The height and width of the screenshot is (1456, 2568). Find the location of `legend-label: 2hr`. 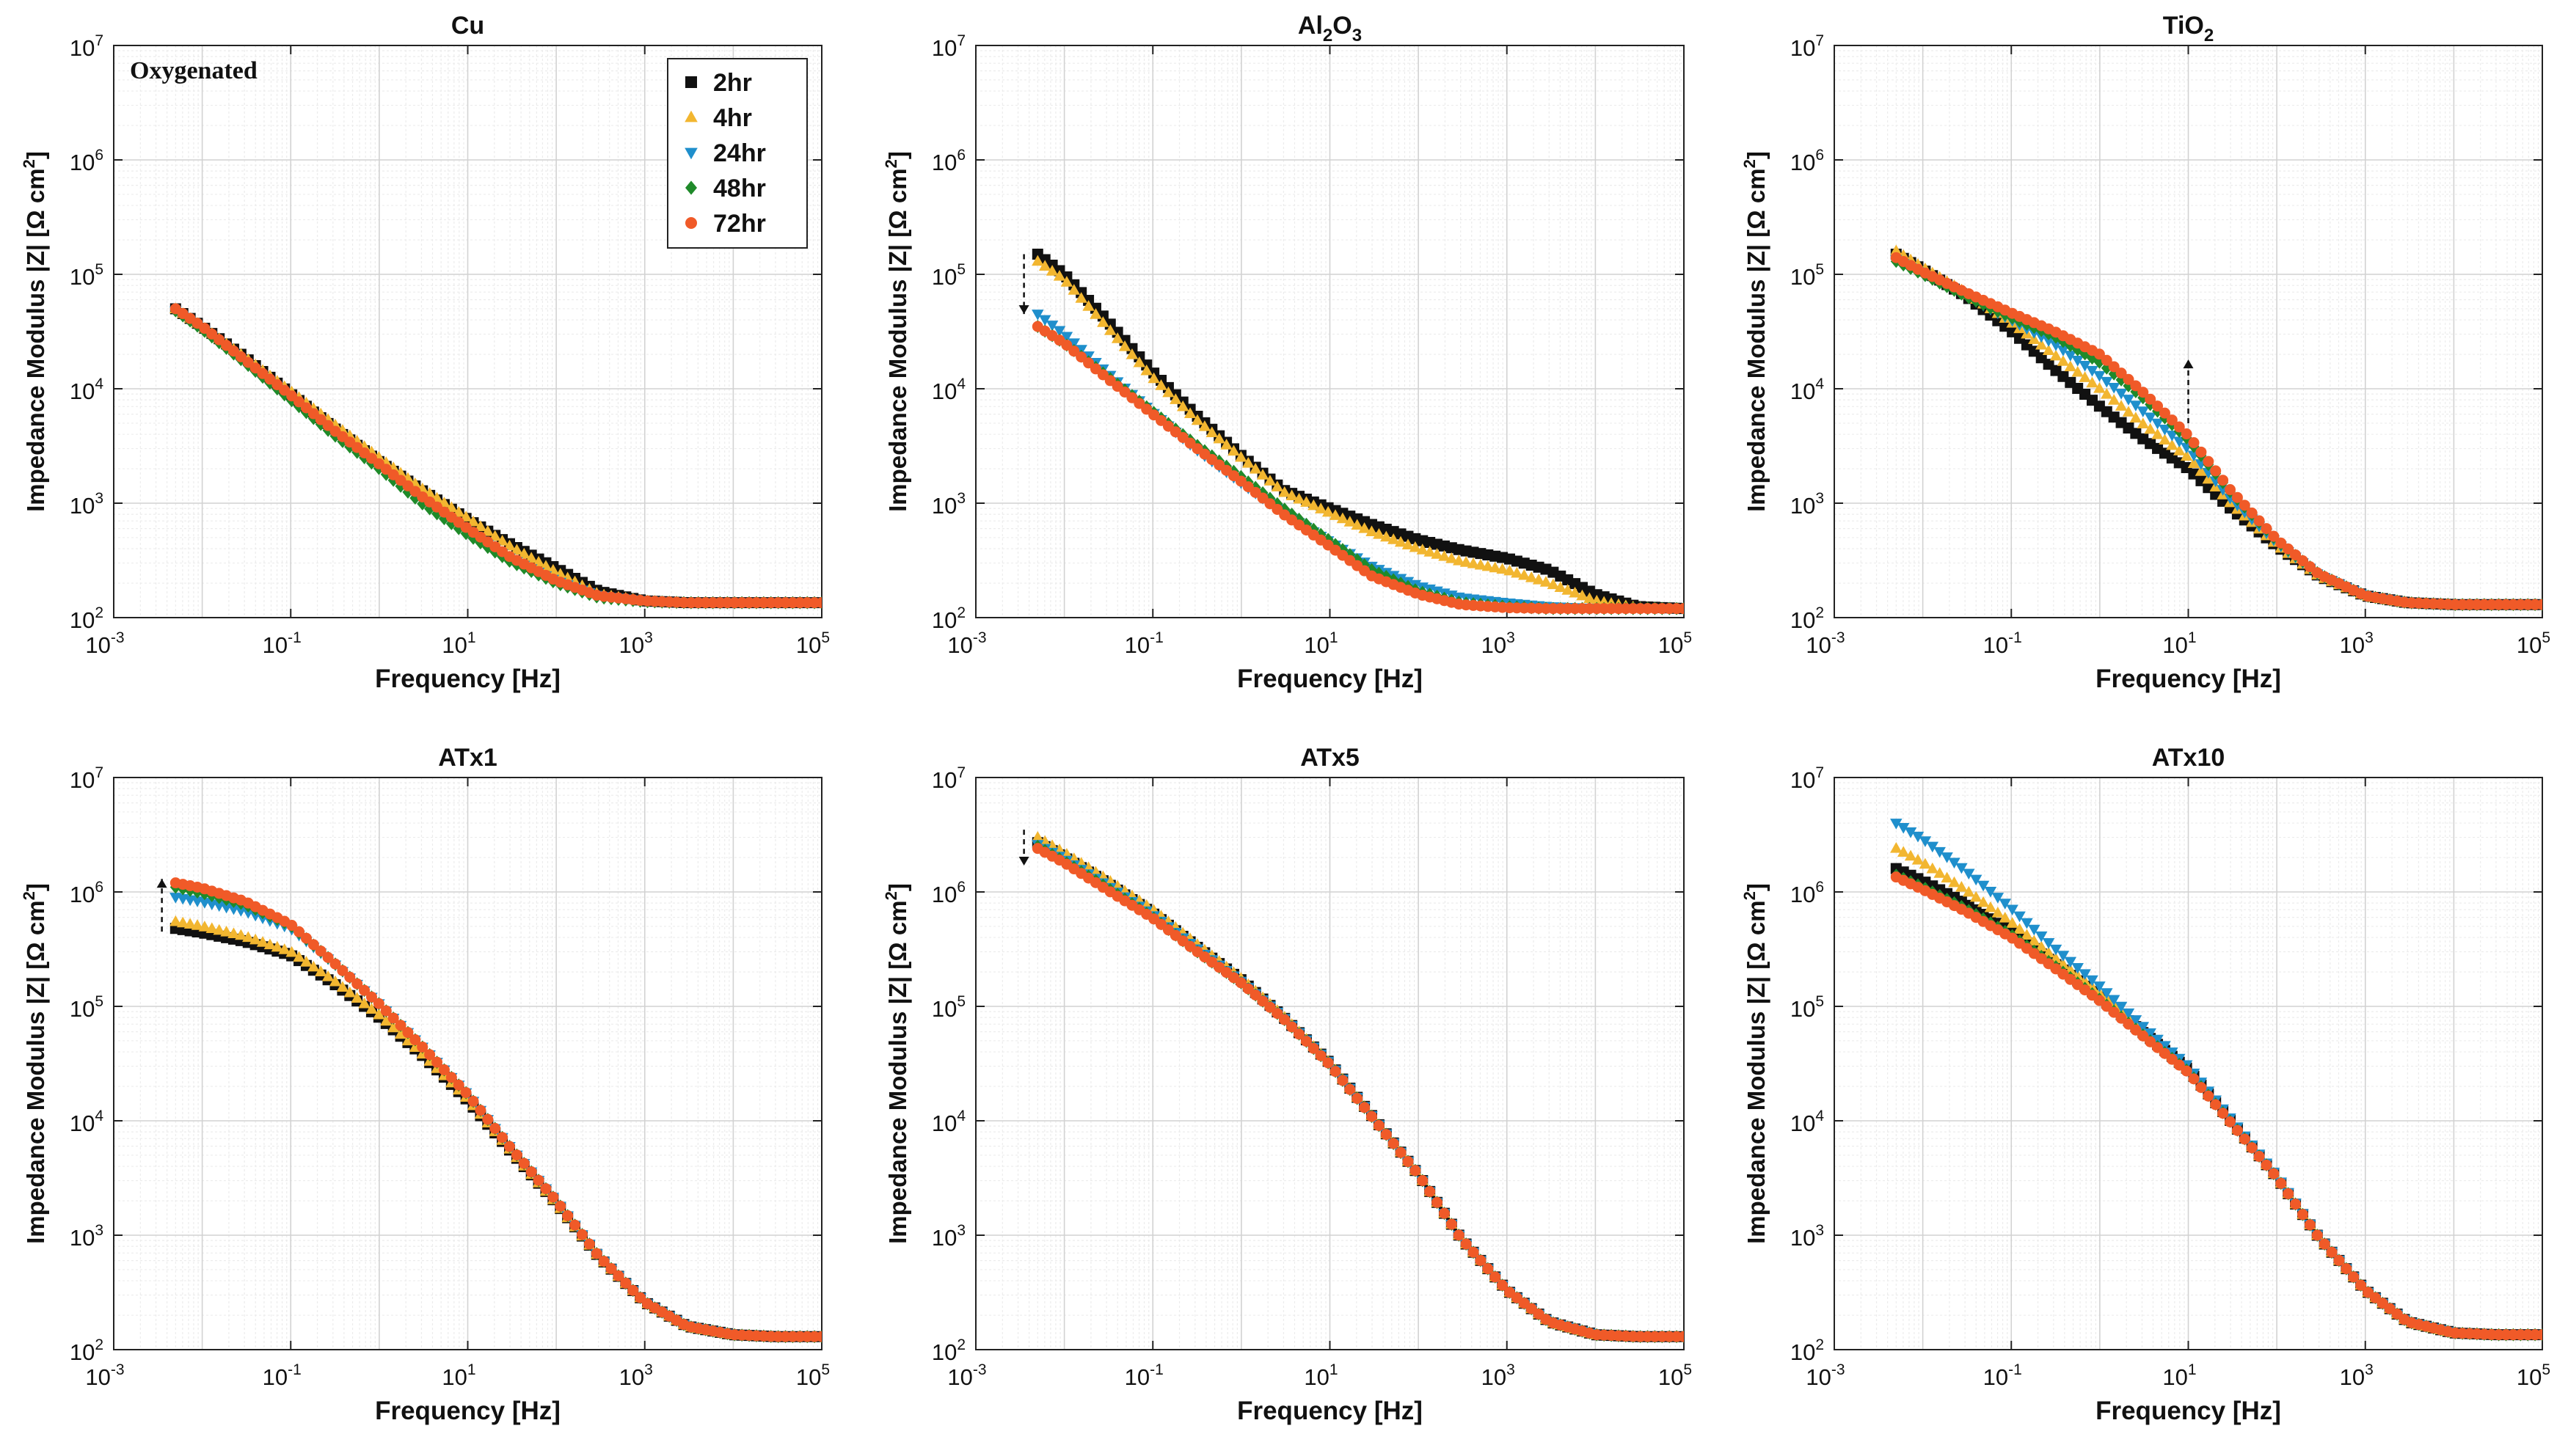

legend-label: 2hr is located at coordinates (732, 83).